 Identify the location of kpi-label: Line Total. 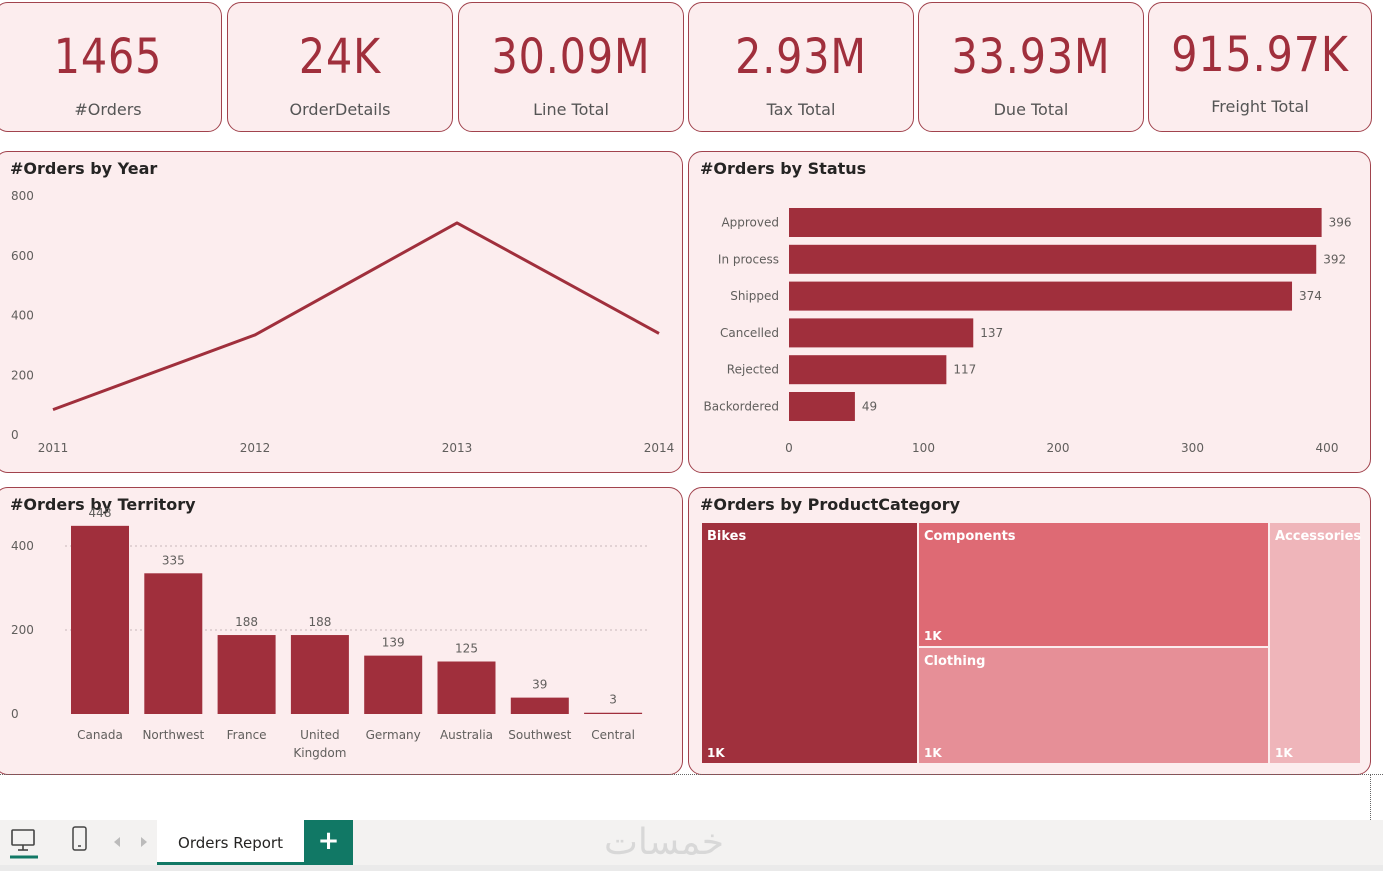
(571, 109).